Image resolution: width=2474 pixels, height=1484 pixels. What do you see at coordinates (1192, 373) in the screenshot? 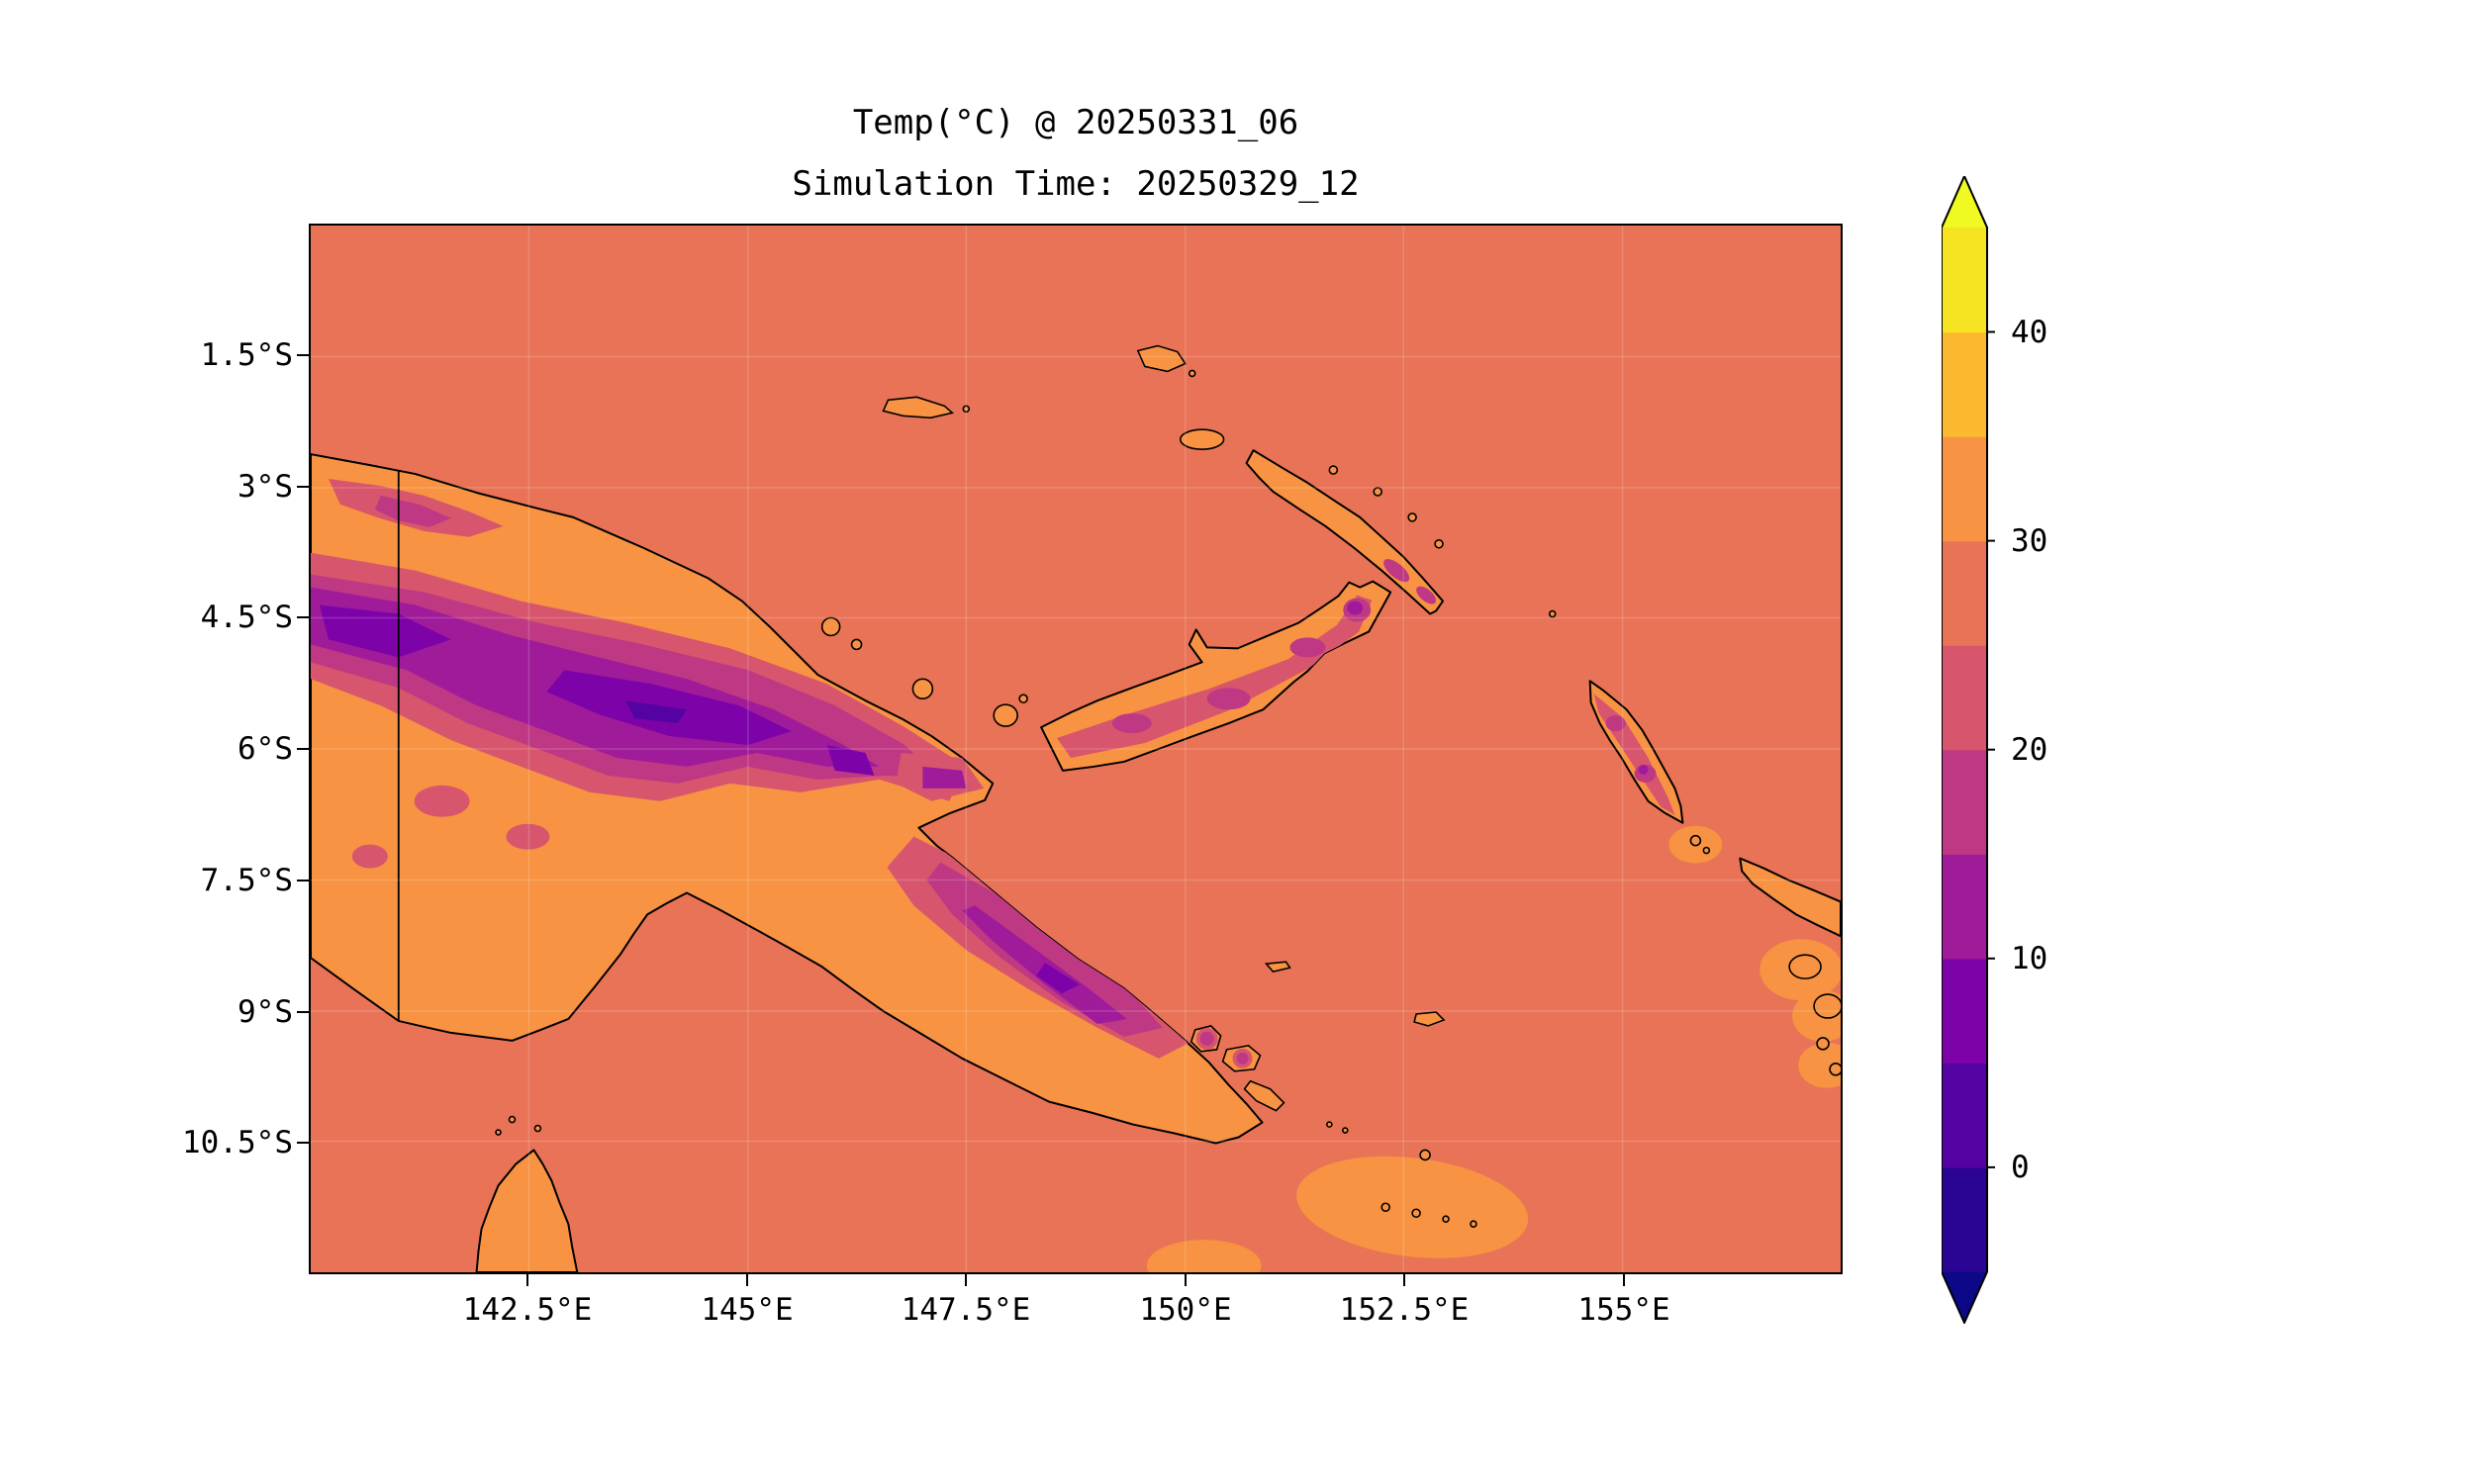
I see `emirau-islet` at bounding box center [1192, 373].